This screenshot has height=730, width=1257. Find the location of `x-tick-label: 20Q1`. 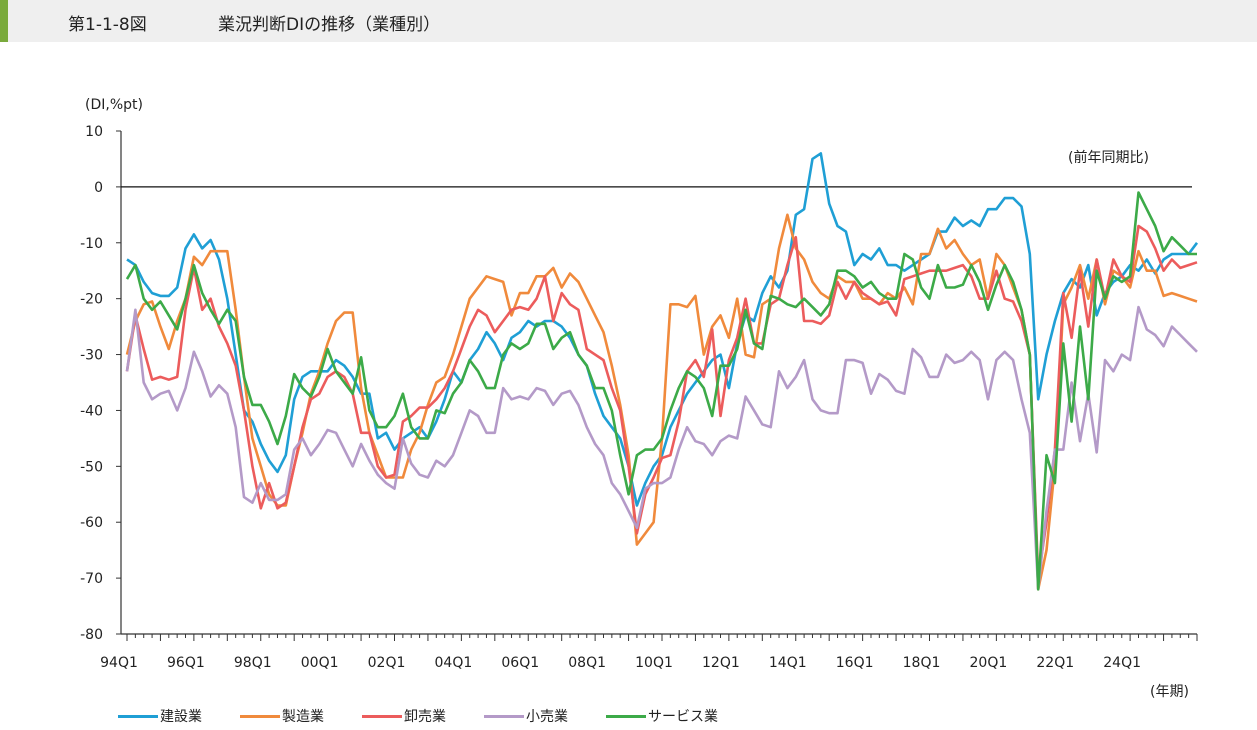

x-tick-label: 20Q1 is located at coordinates (989, 663).